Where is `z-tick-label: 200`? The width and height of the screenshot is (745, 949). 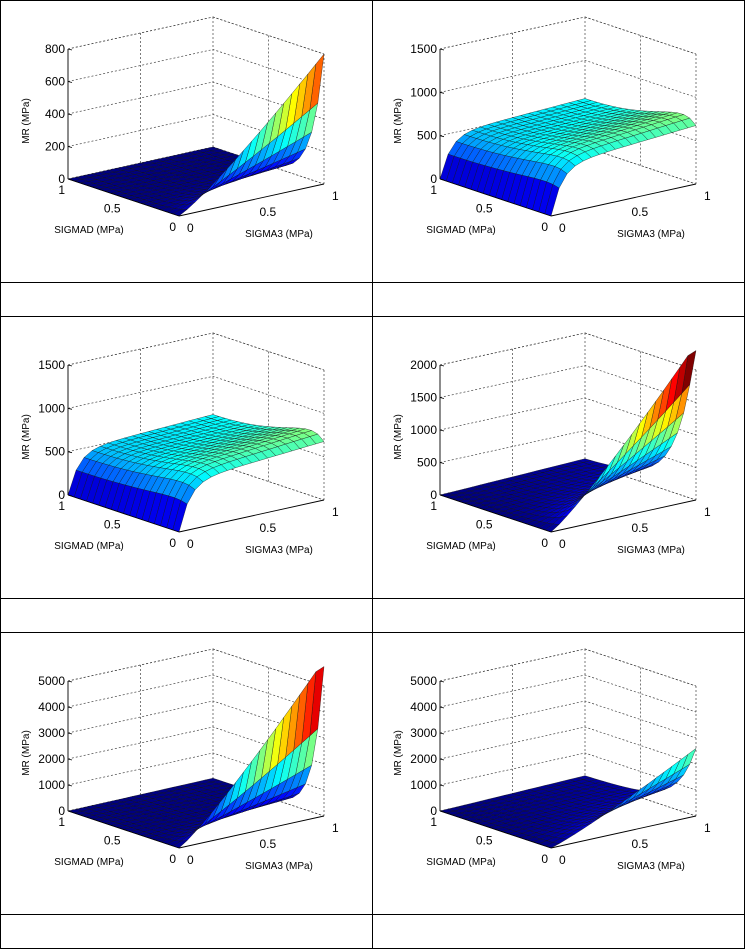
z-tick-label: 200 is located at coordinates (55, 147).